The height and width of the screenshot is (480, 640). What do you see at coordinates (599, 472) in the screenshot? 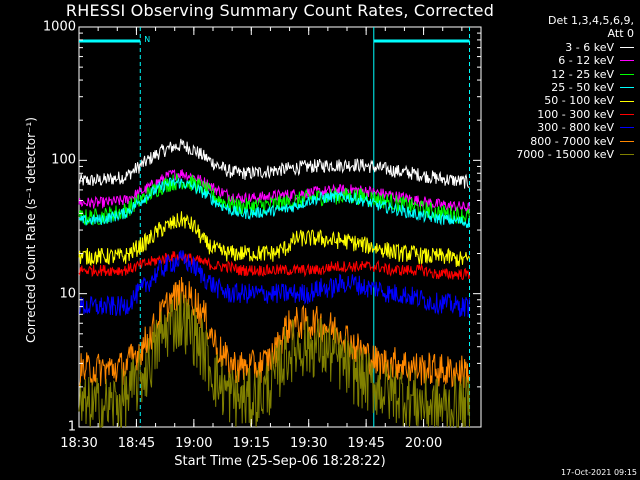
I see `timestamp: 17-Oct-2021 09:15` at bounding box center [599, 472].